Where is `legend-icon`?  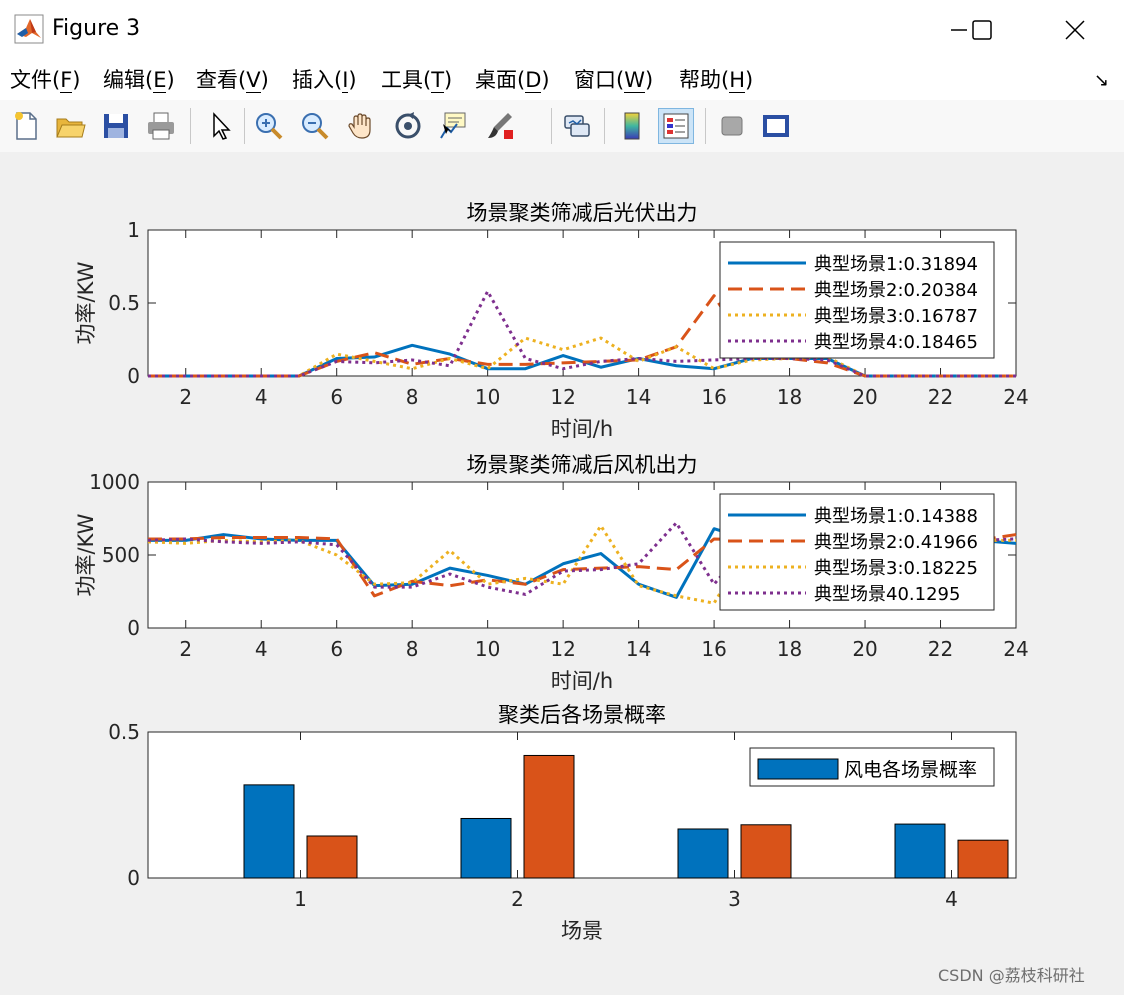
legend-icon is located at coordinates (676, 126).